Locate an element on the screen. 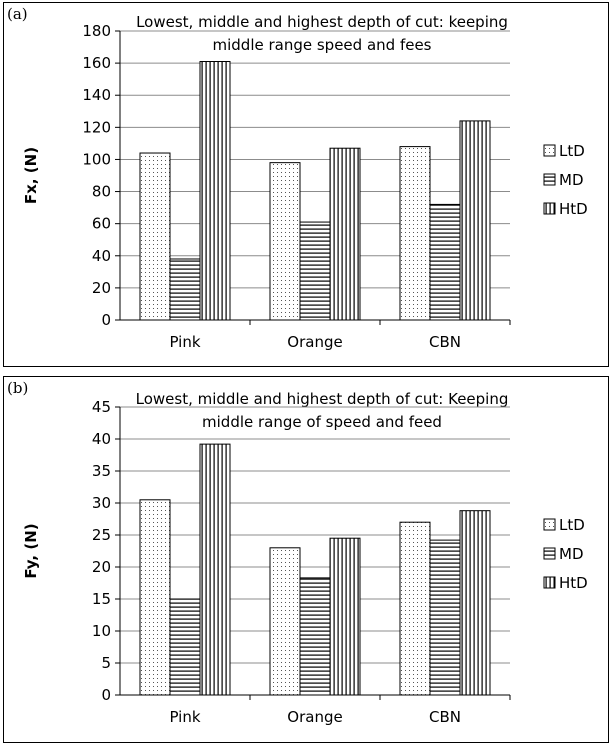  y-tick-label: 100 is located at coordinates (96, 159).